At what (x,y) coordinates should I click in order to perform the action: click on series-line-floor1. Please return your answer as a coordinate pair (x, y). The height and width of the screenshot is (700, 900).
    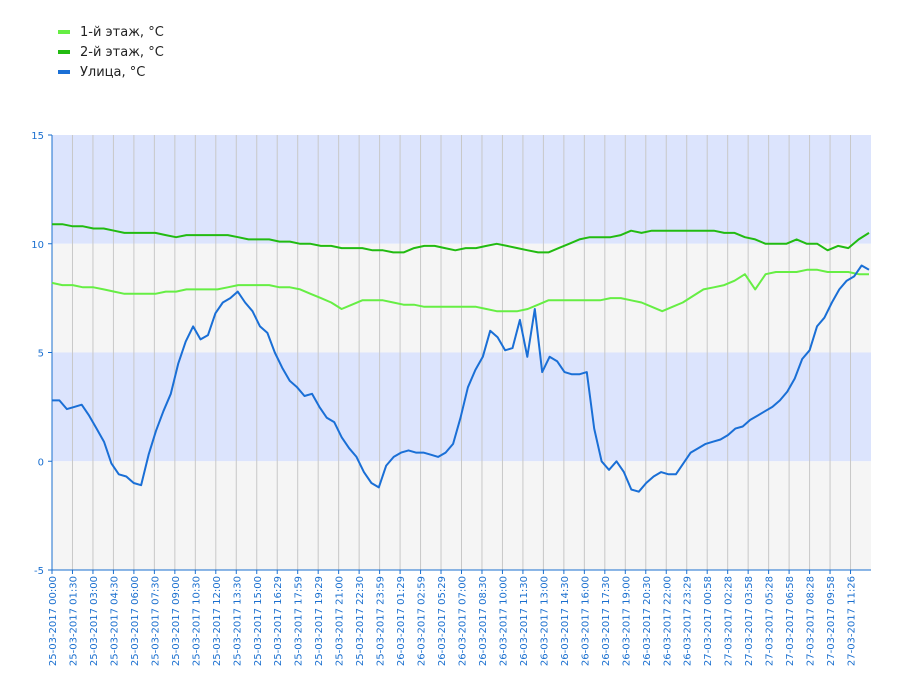
    Looking at the image, I should click on (460, 290).